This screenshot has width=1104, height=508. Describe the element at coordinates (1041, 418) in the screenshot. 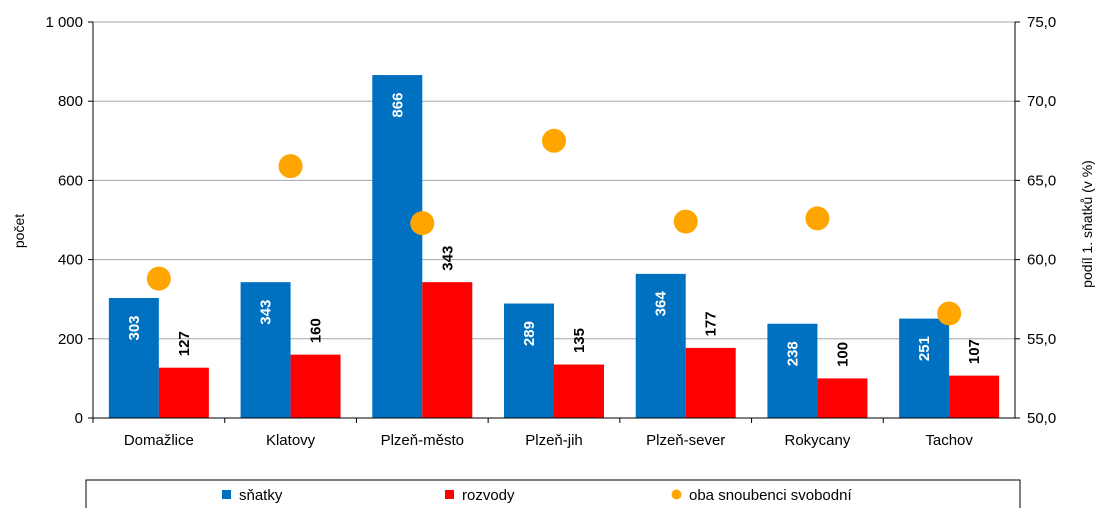

I see `y2-tick-label: 50,0` at that location.